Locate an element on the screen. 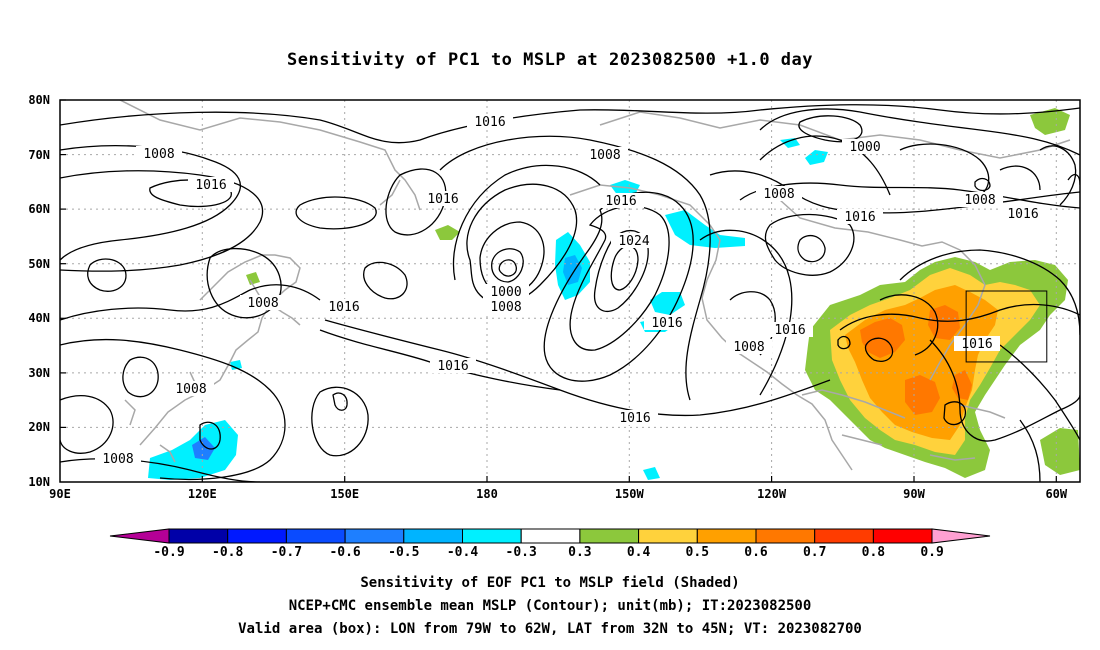 The image size is (1100, 650). colorbar-tick-label: 0.4 is located at coordinates (639, 552).